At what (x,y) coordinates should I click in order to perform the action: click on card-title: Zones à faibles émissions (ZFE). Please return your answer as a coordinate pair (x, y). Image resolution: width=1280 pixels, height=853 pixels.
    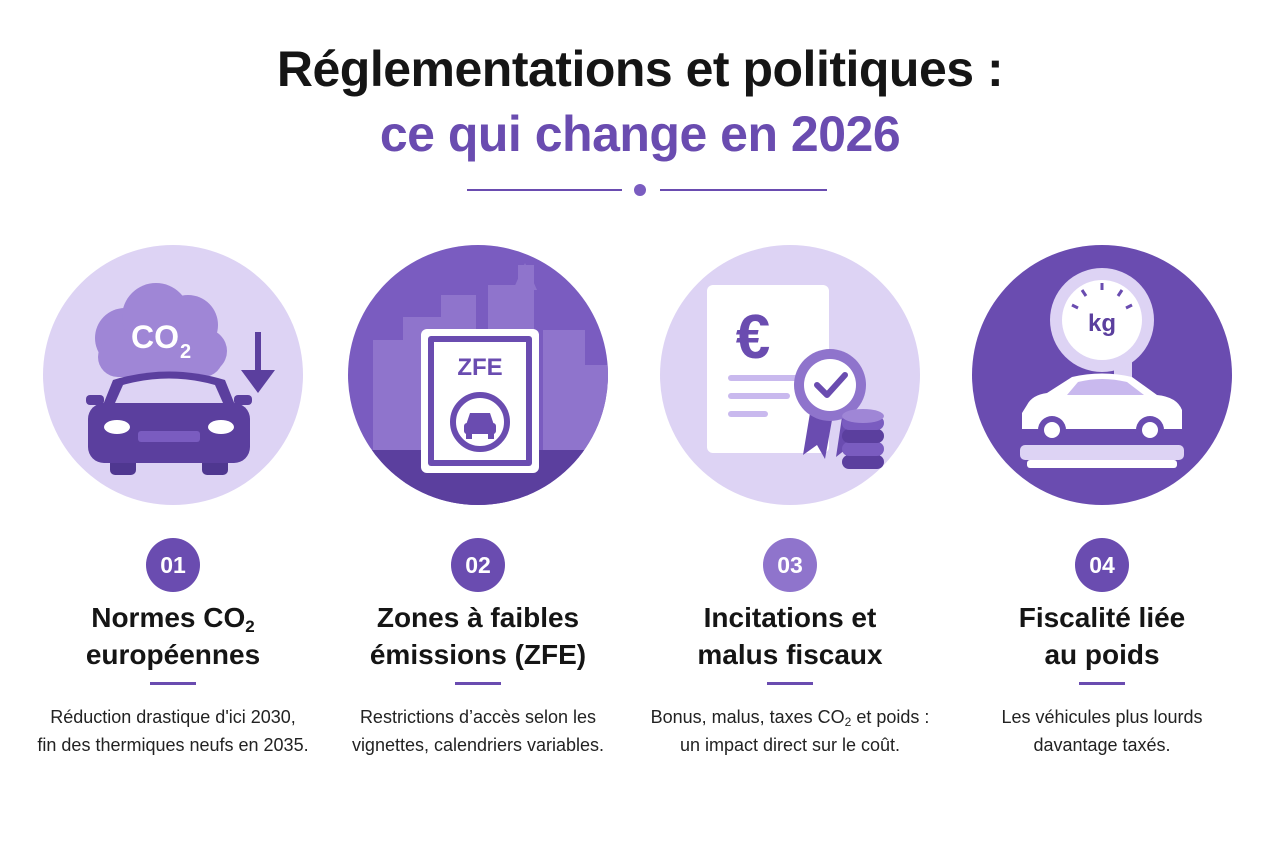
    Looking at the image, I should click on (478, 636).